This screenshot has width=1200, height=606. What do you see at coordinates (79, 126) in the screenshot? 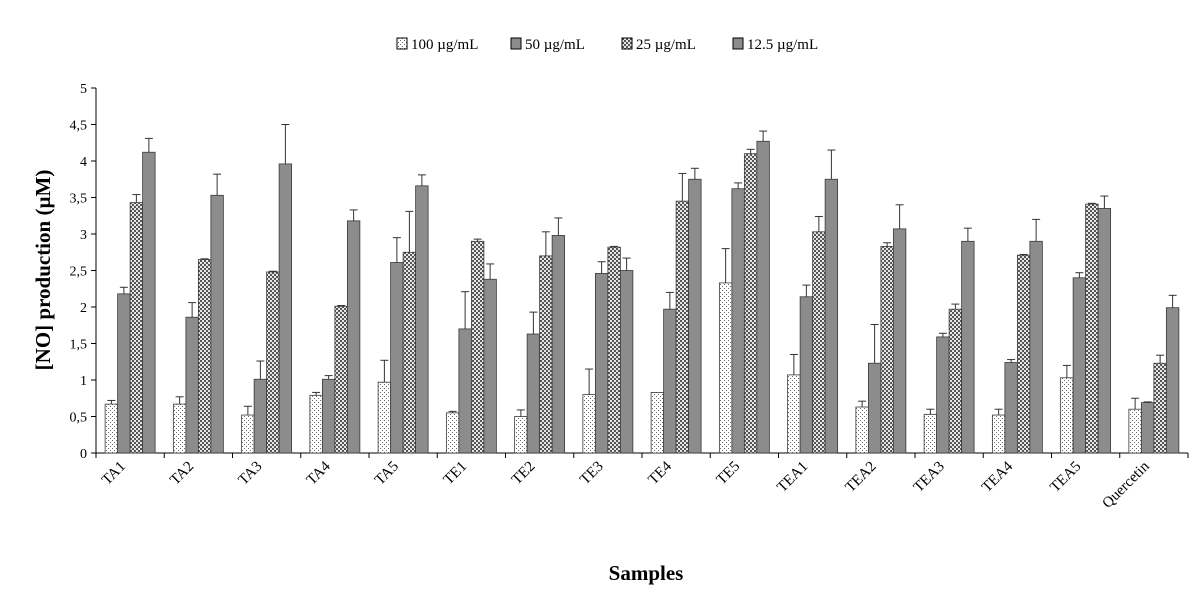
I see `y-tick-label: 4,5` at bounding box center [79, 126].